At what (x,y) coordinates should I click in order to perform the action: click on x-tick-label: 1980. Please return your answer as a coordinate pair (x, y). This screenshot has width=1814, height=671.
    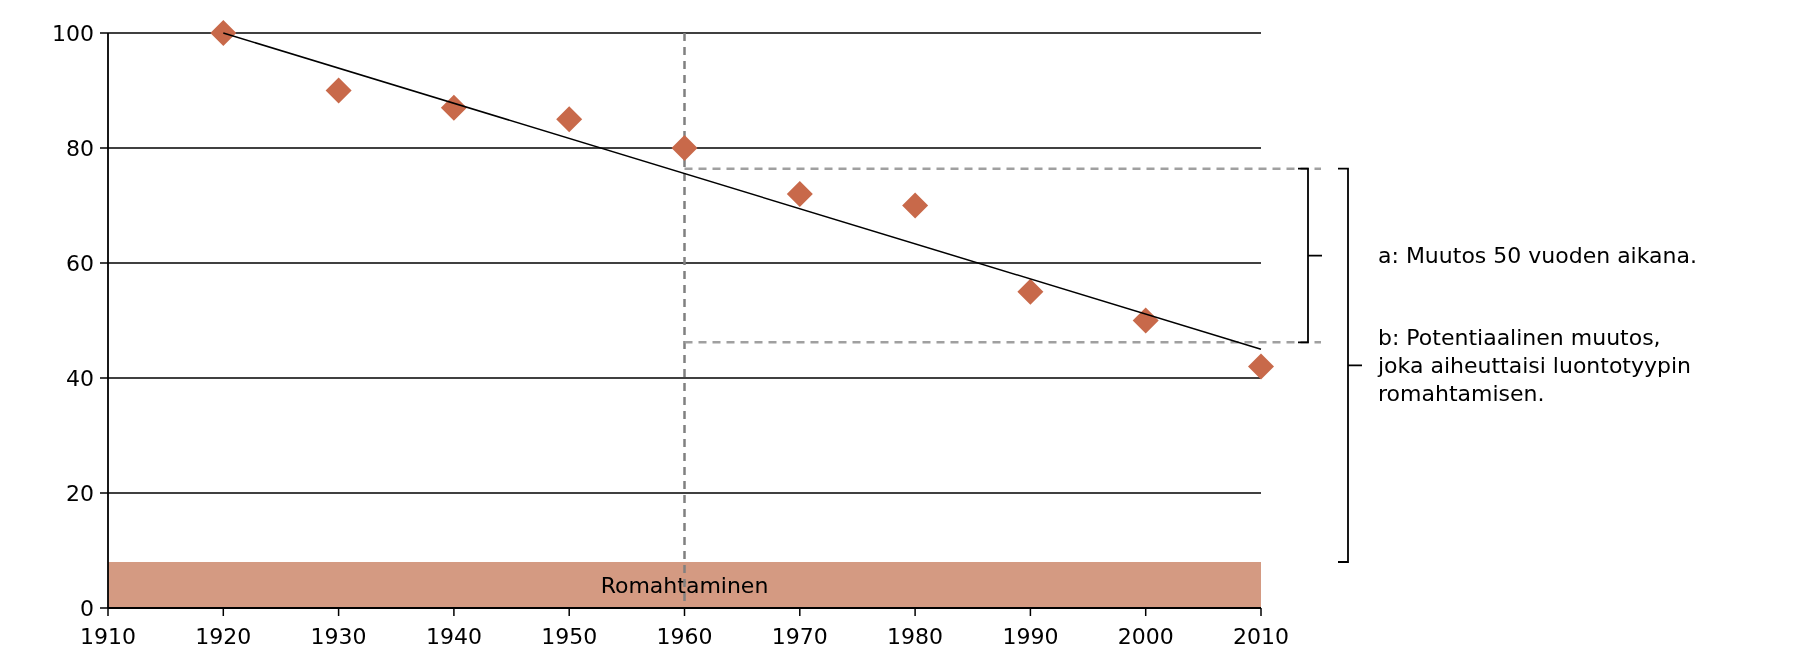
    Looking at the image, I should click on (915, 636).